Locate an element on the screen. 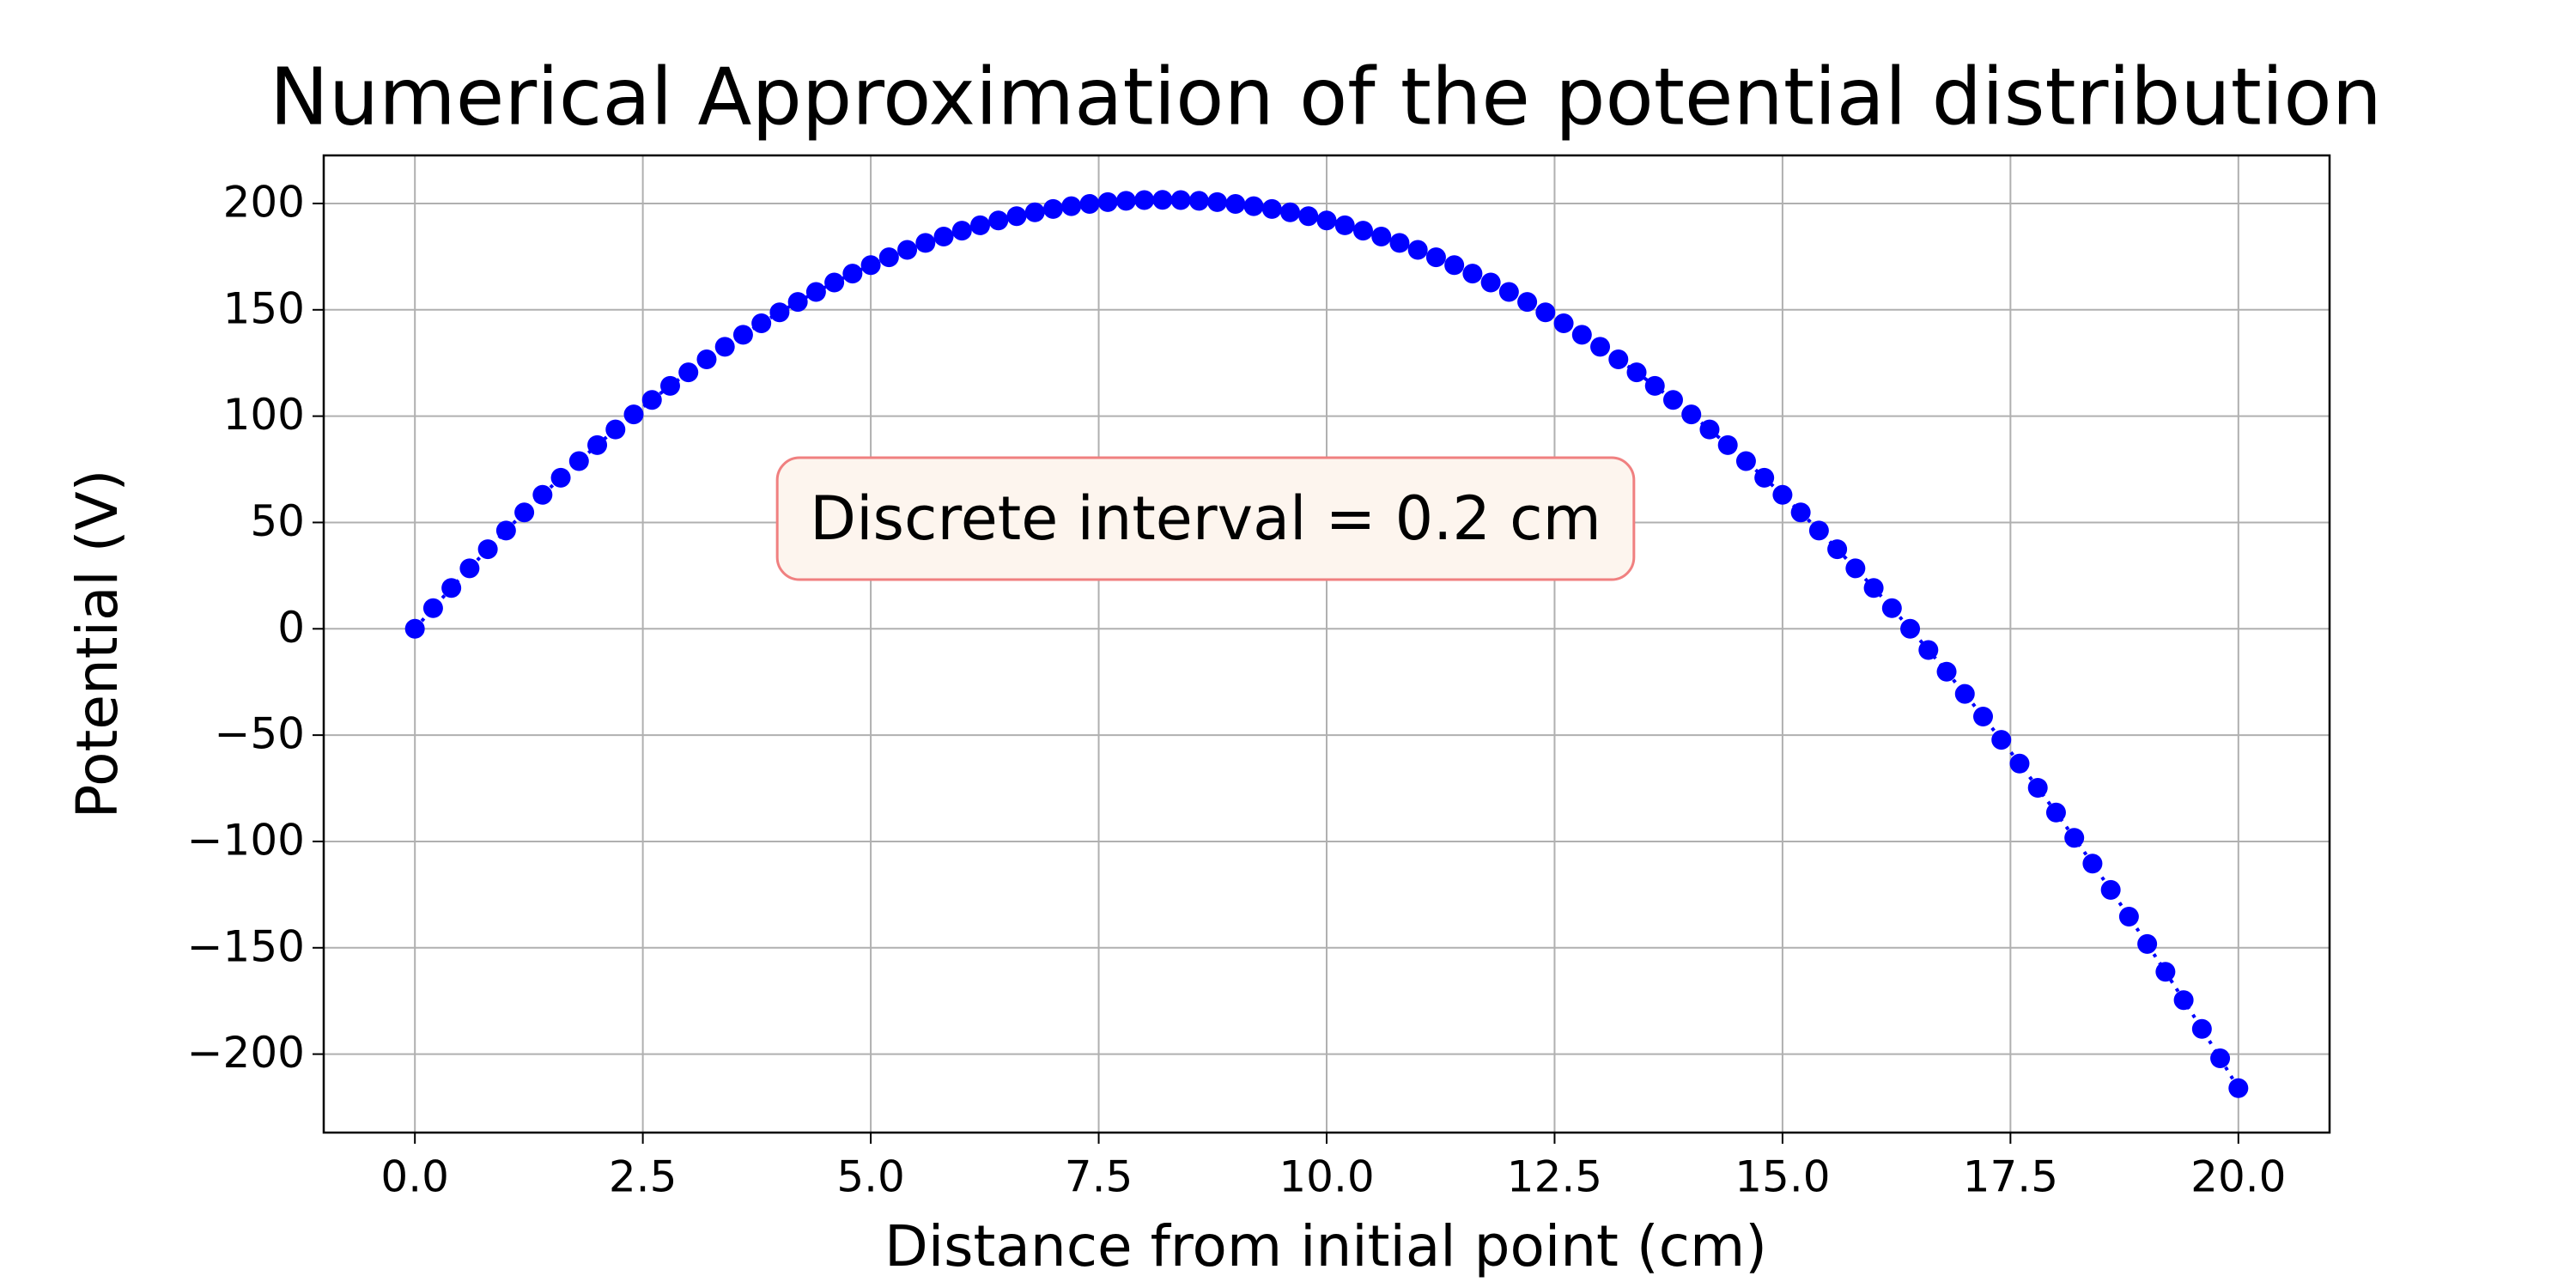 The height and width of the screenshot is (1288, 2576). y-tick-label: 50 is located at coordinates (278, 521).